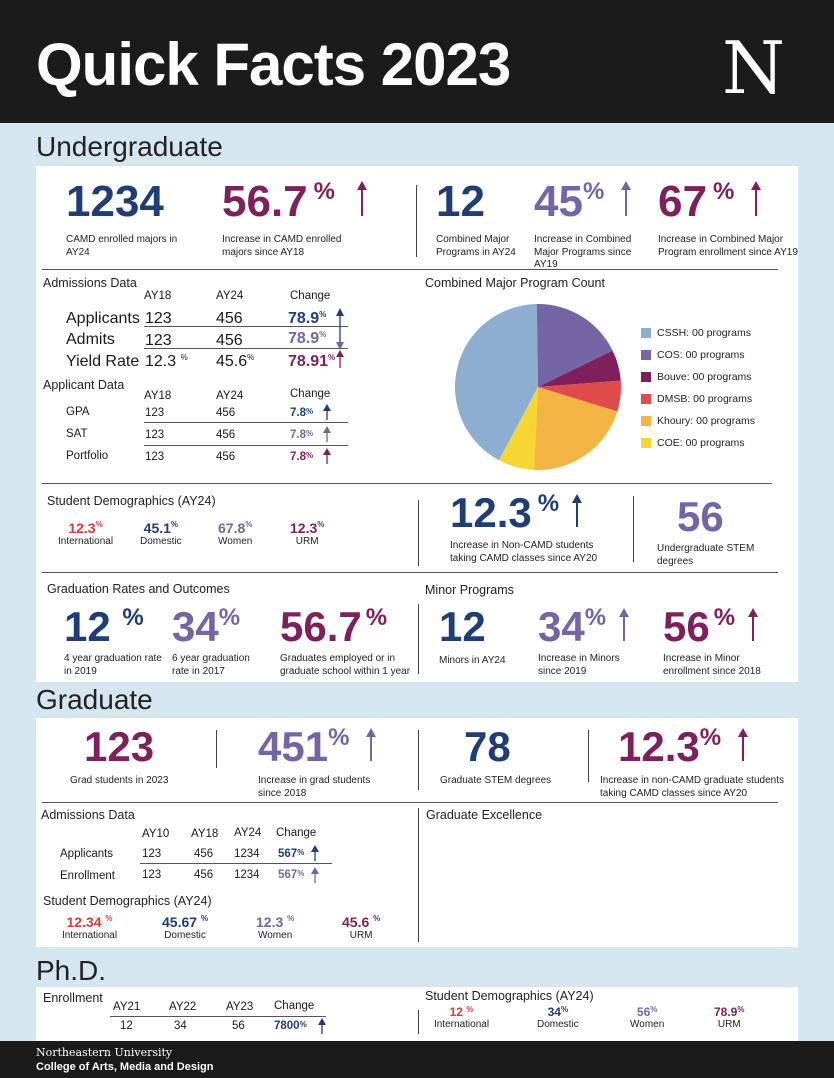 The height and width of the screenshot is (1078, 834). I want to click on cell: 456, so click(204, 875).